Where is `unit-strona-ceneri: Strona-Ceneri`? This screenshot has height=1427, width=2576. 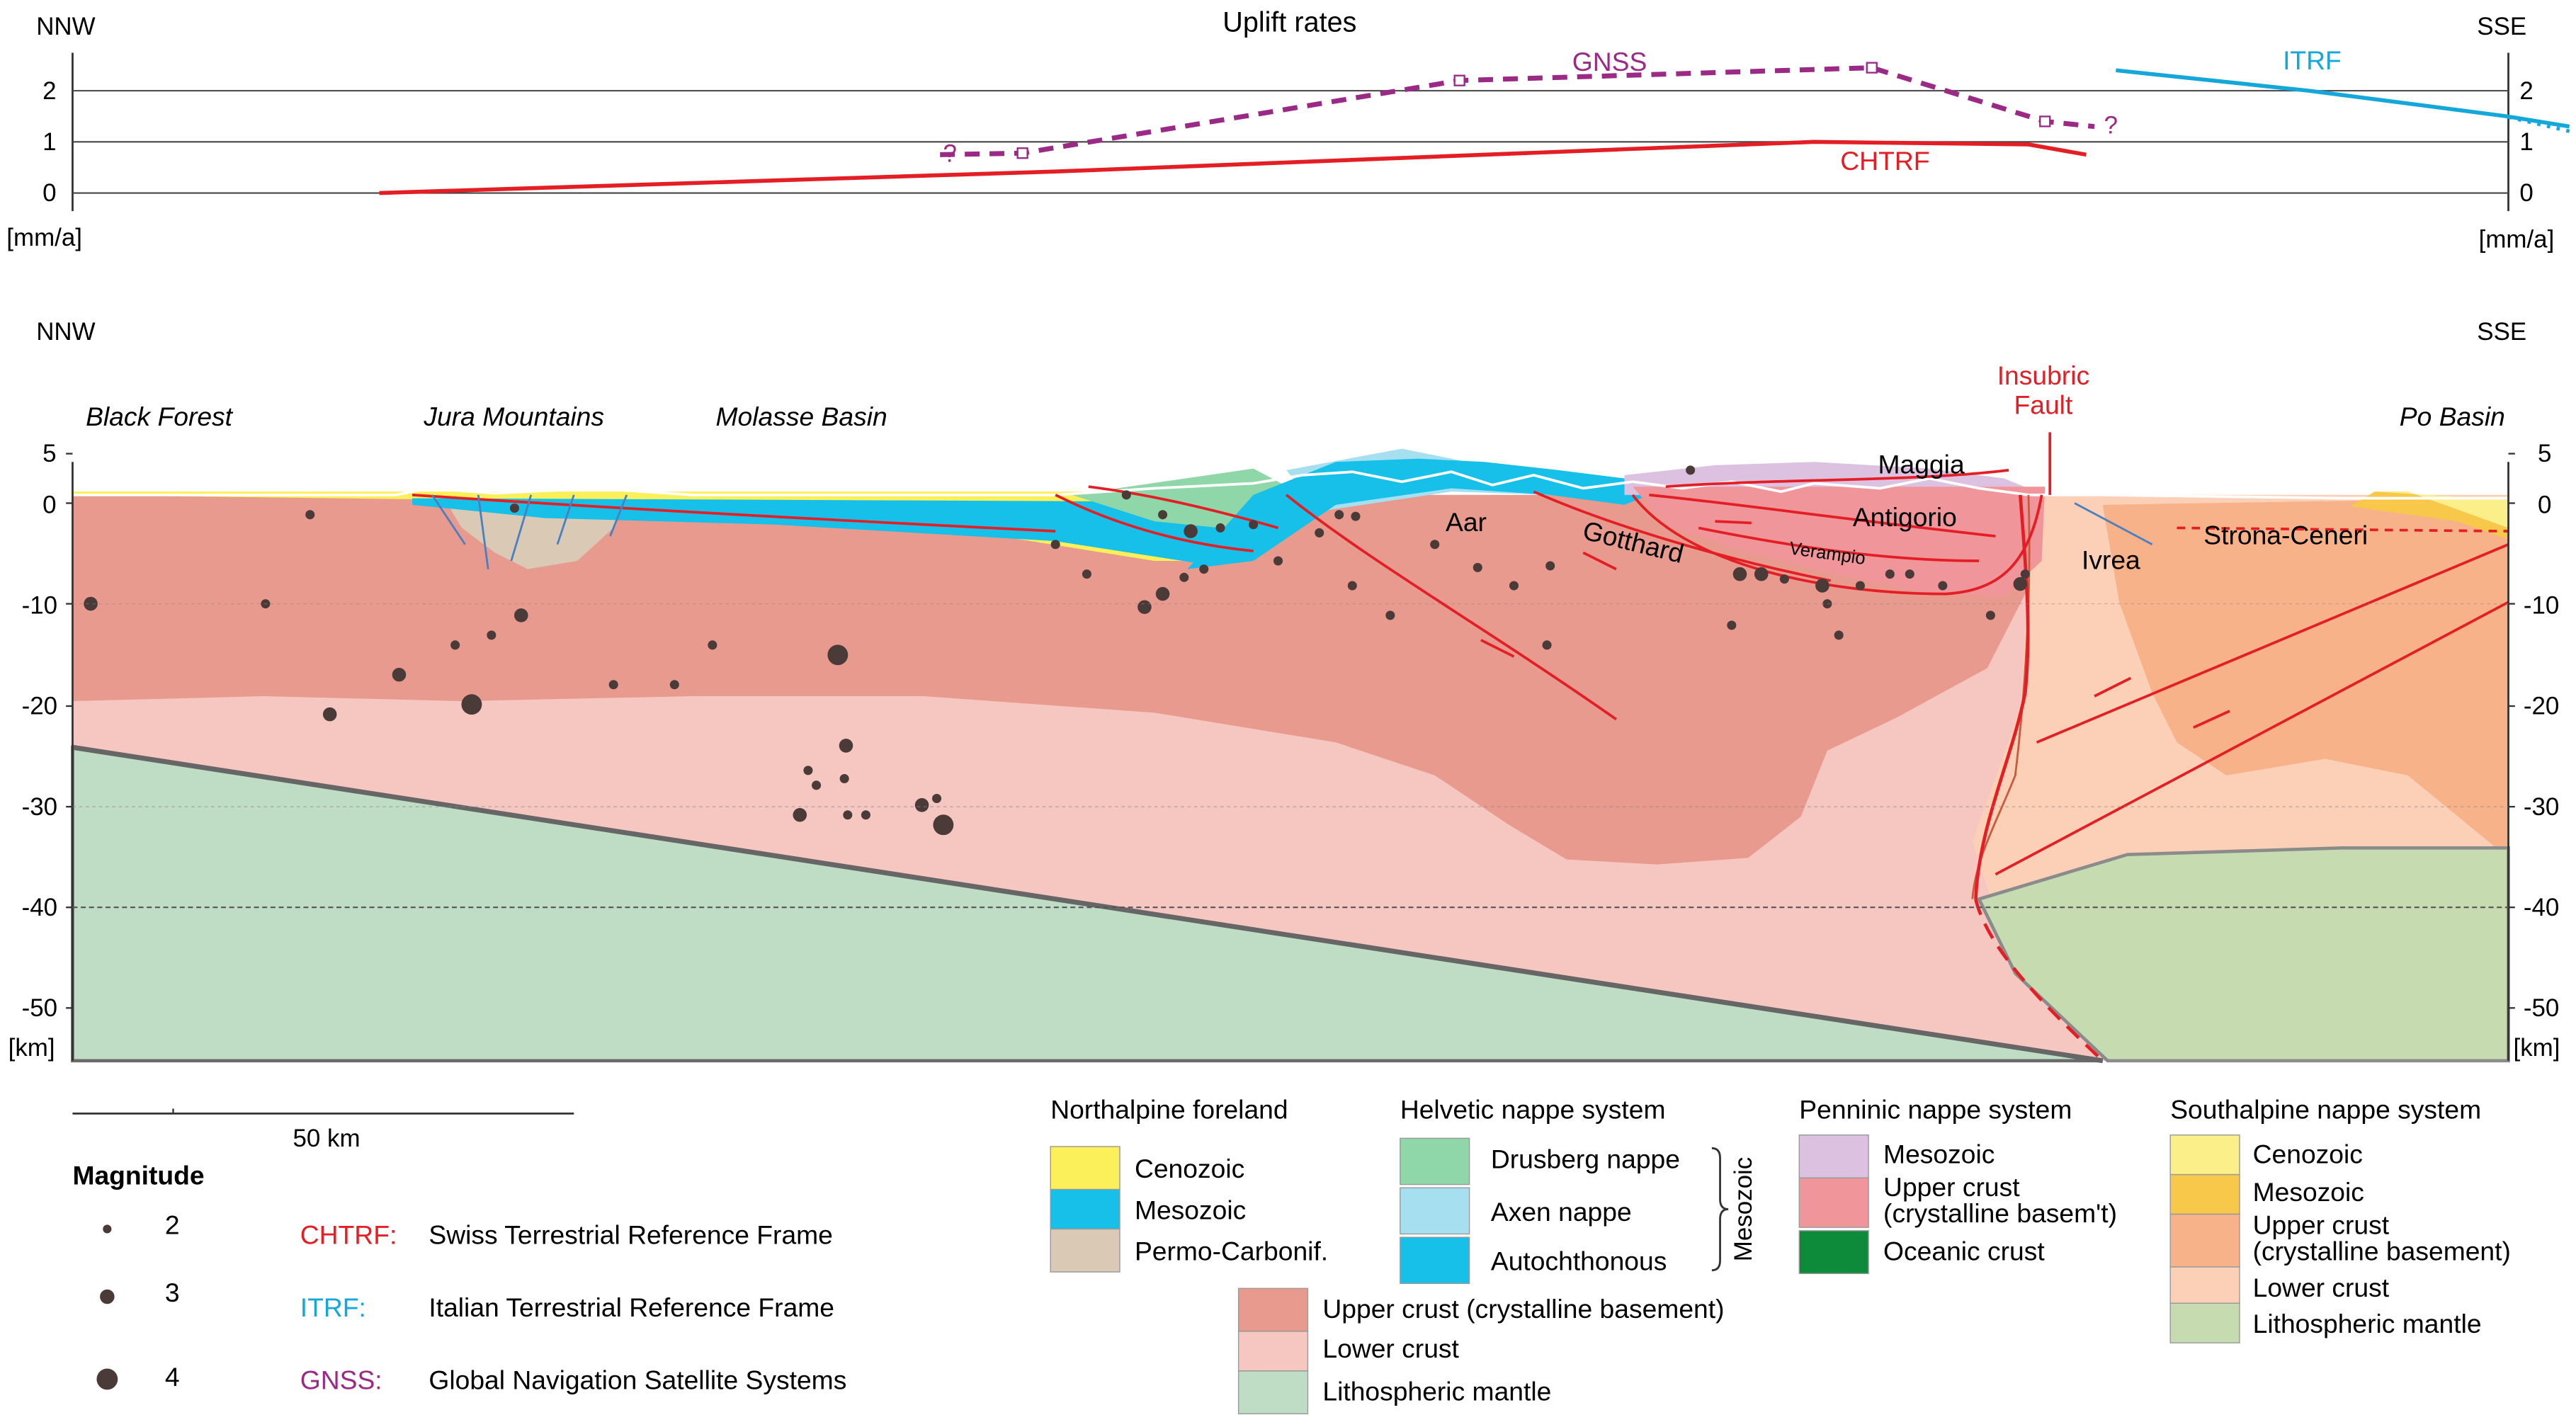 unit-strona-ceneri: Strona-Ceneri is located at coordinates (2285, 535).